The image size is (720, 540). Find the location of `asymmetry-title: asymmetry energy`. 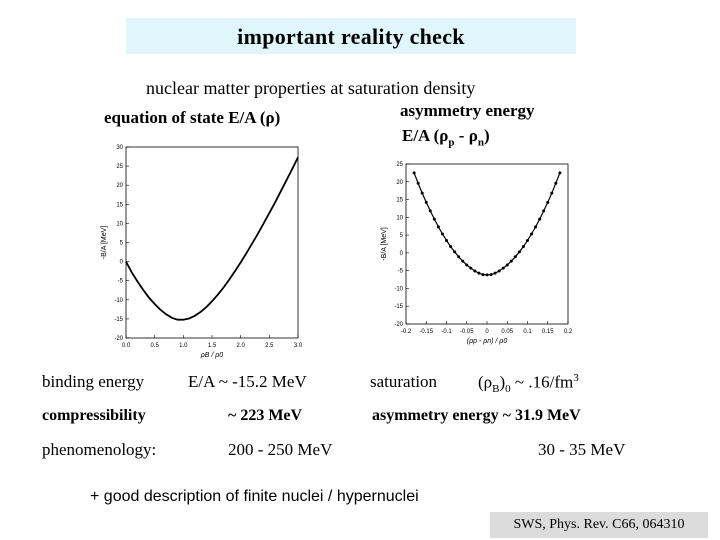

asymmetry-title: asymmetry energy is located at coordinates (467, 110).